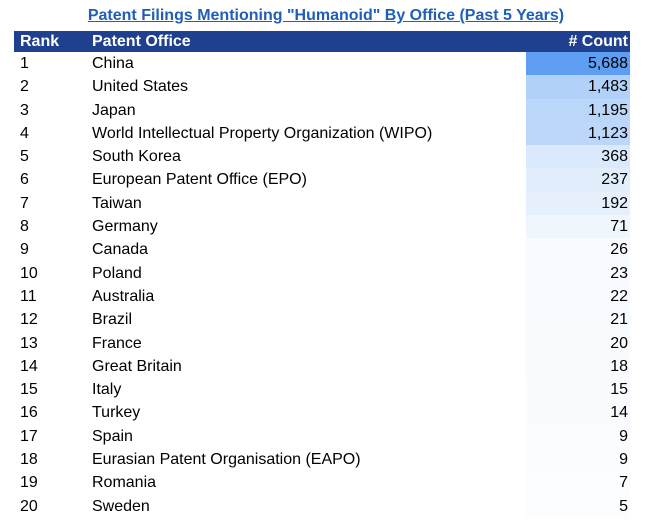  I want to click on rank-cell: 2, so click(24, 87).